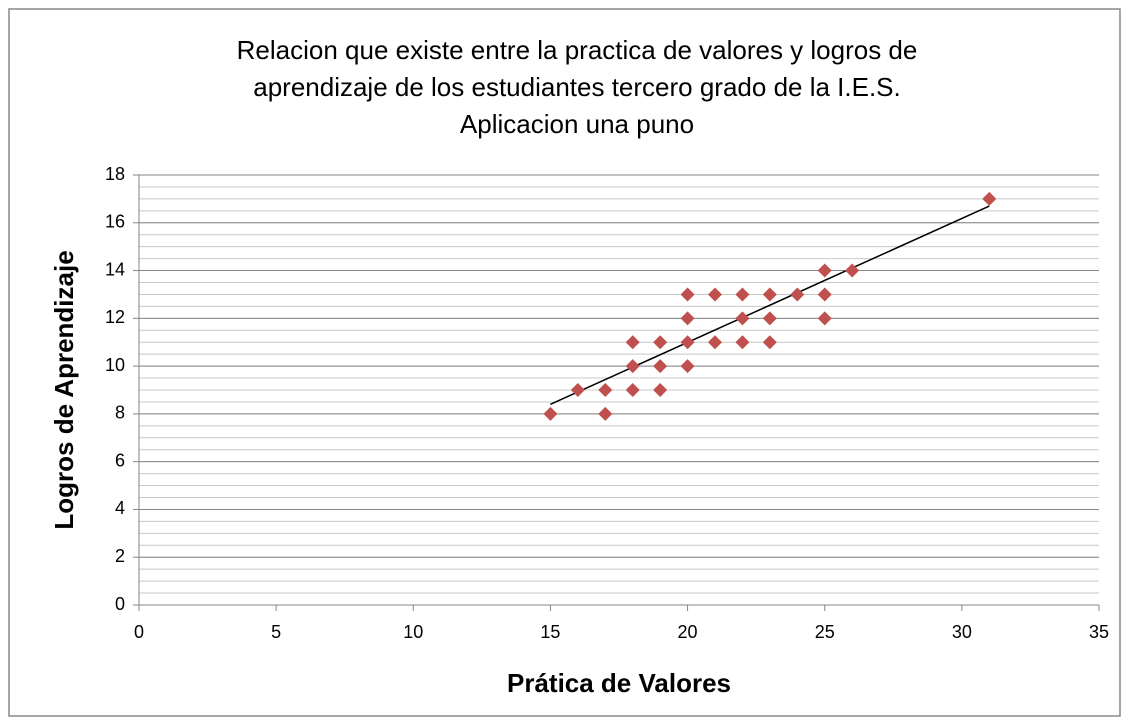 The image size is (1129, 724). I want to click on x-tick-label: 30, so click(962, 632).